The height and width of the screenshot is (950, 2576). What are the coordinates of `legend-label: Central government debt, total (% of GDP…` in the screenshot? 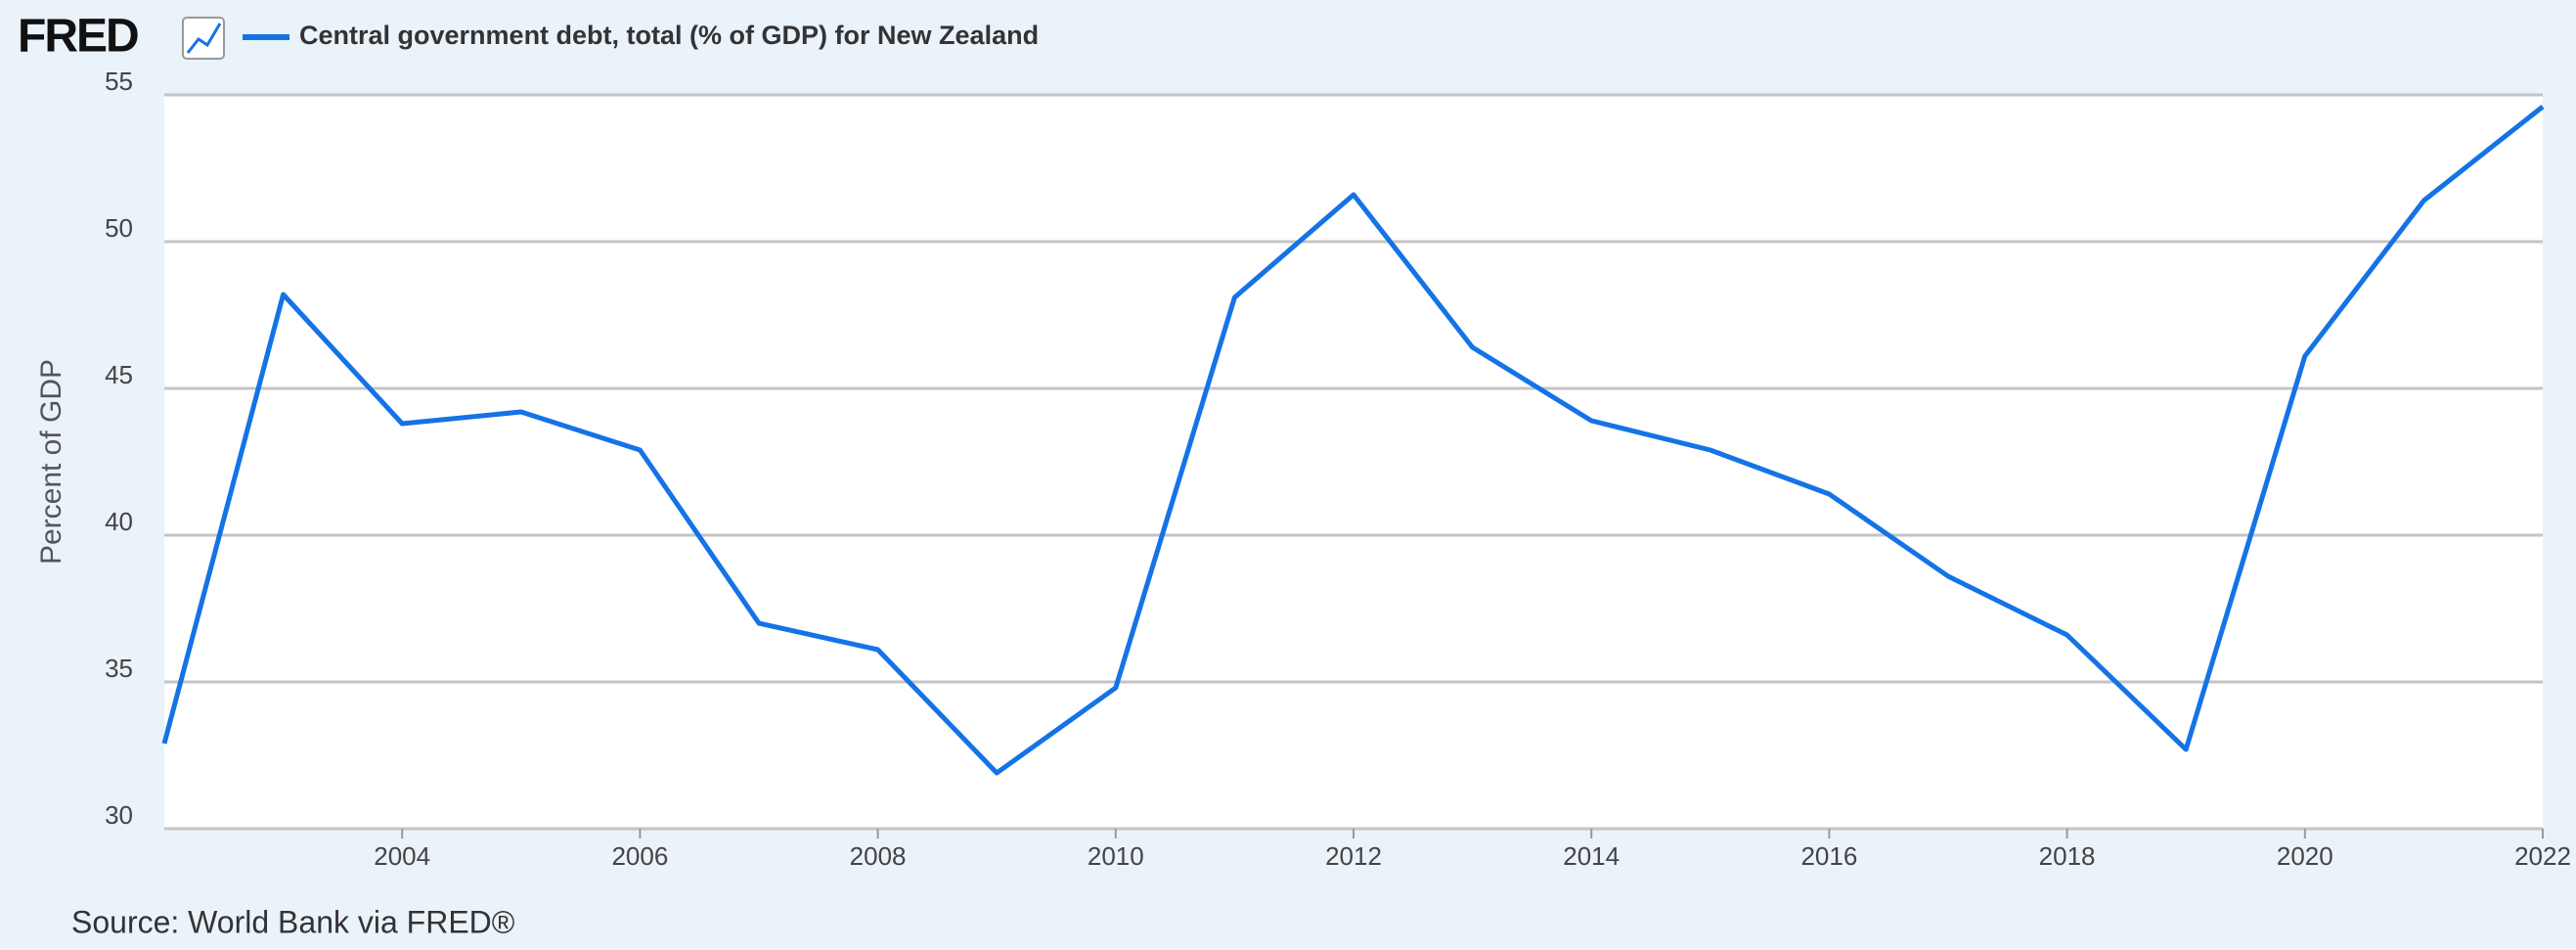 It's located at (669, 35).